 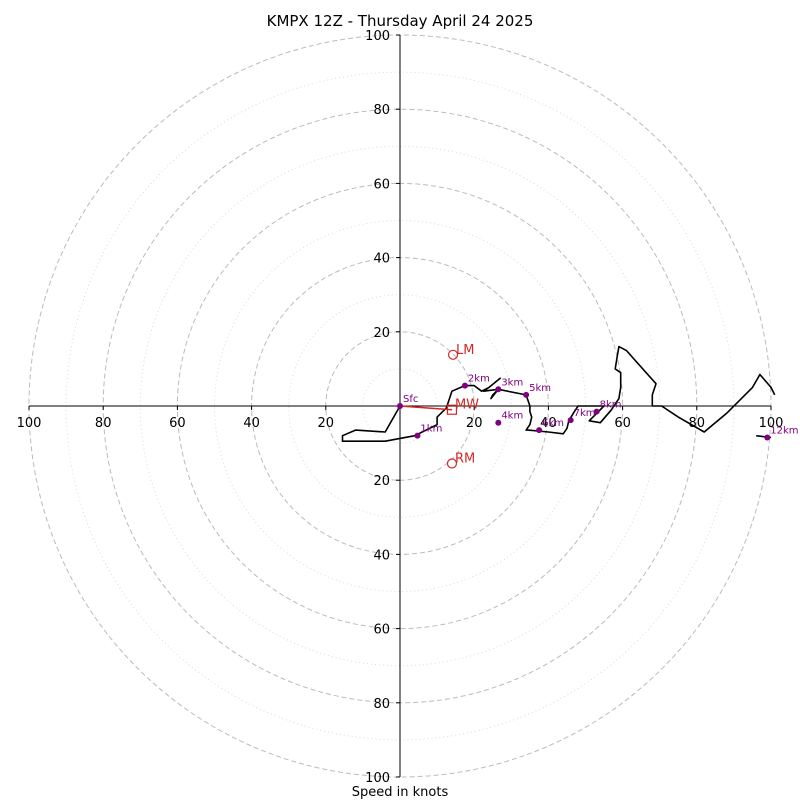 I want to click on height-marker-3km, so click(x=498, y=389).